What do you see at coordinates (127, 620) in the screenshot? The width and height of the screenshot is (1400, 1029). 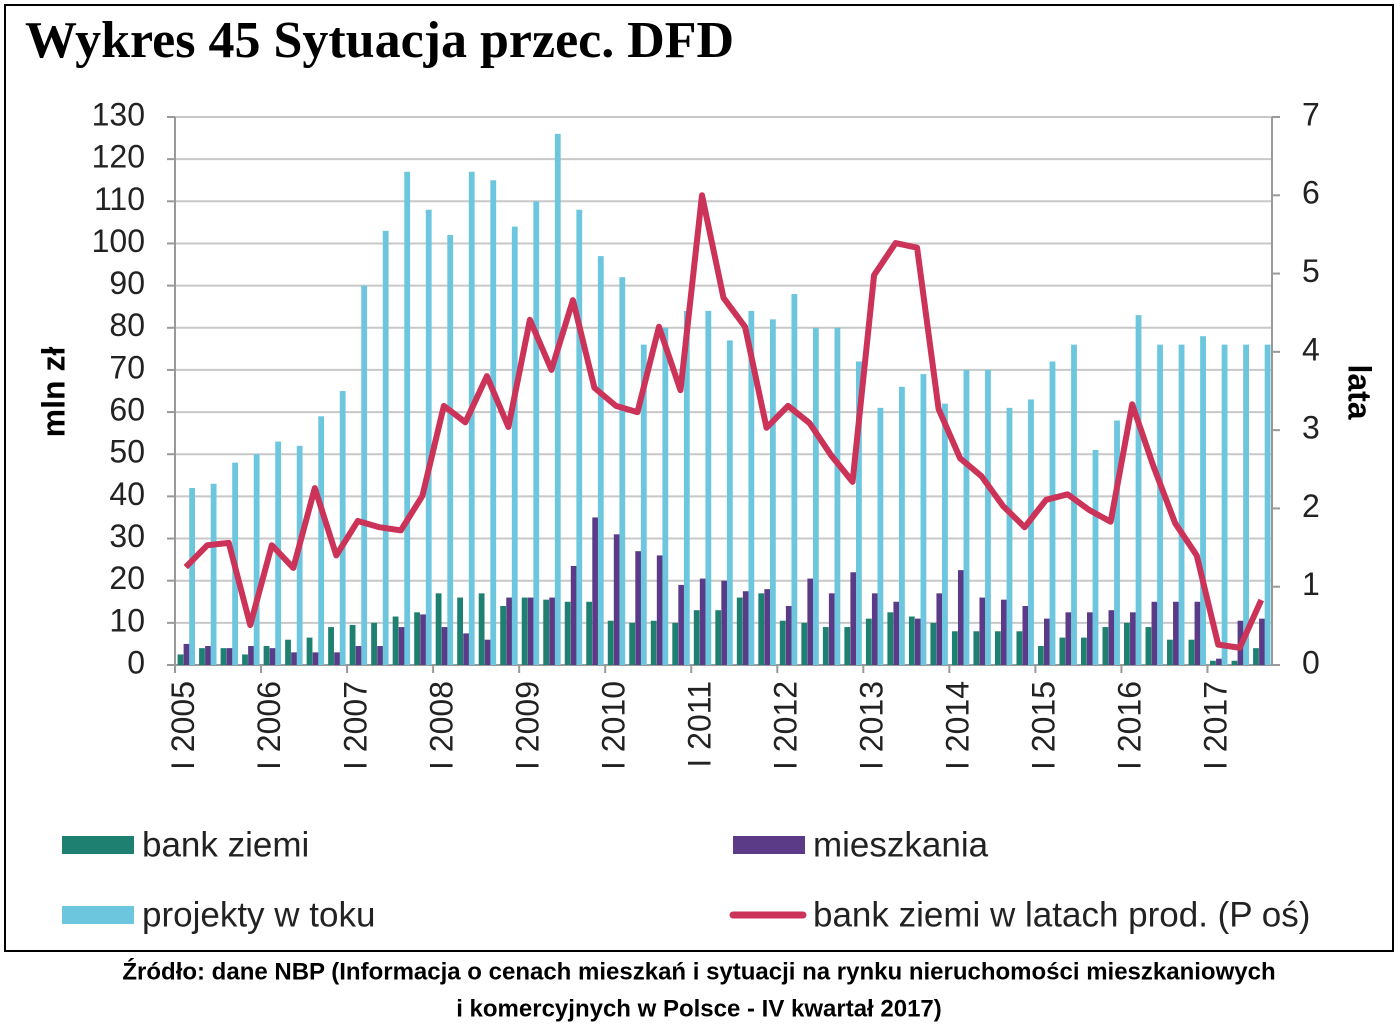 I see `y-tick-label: 10` at bounding box center [127, 620].